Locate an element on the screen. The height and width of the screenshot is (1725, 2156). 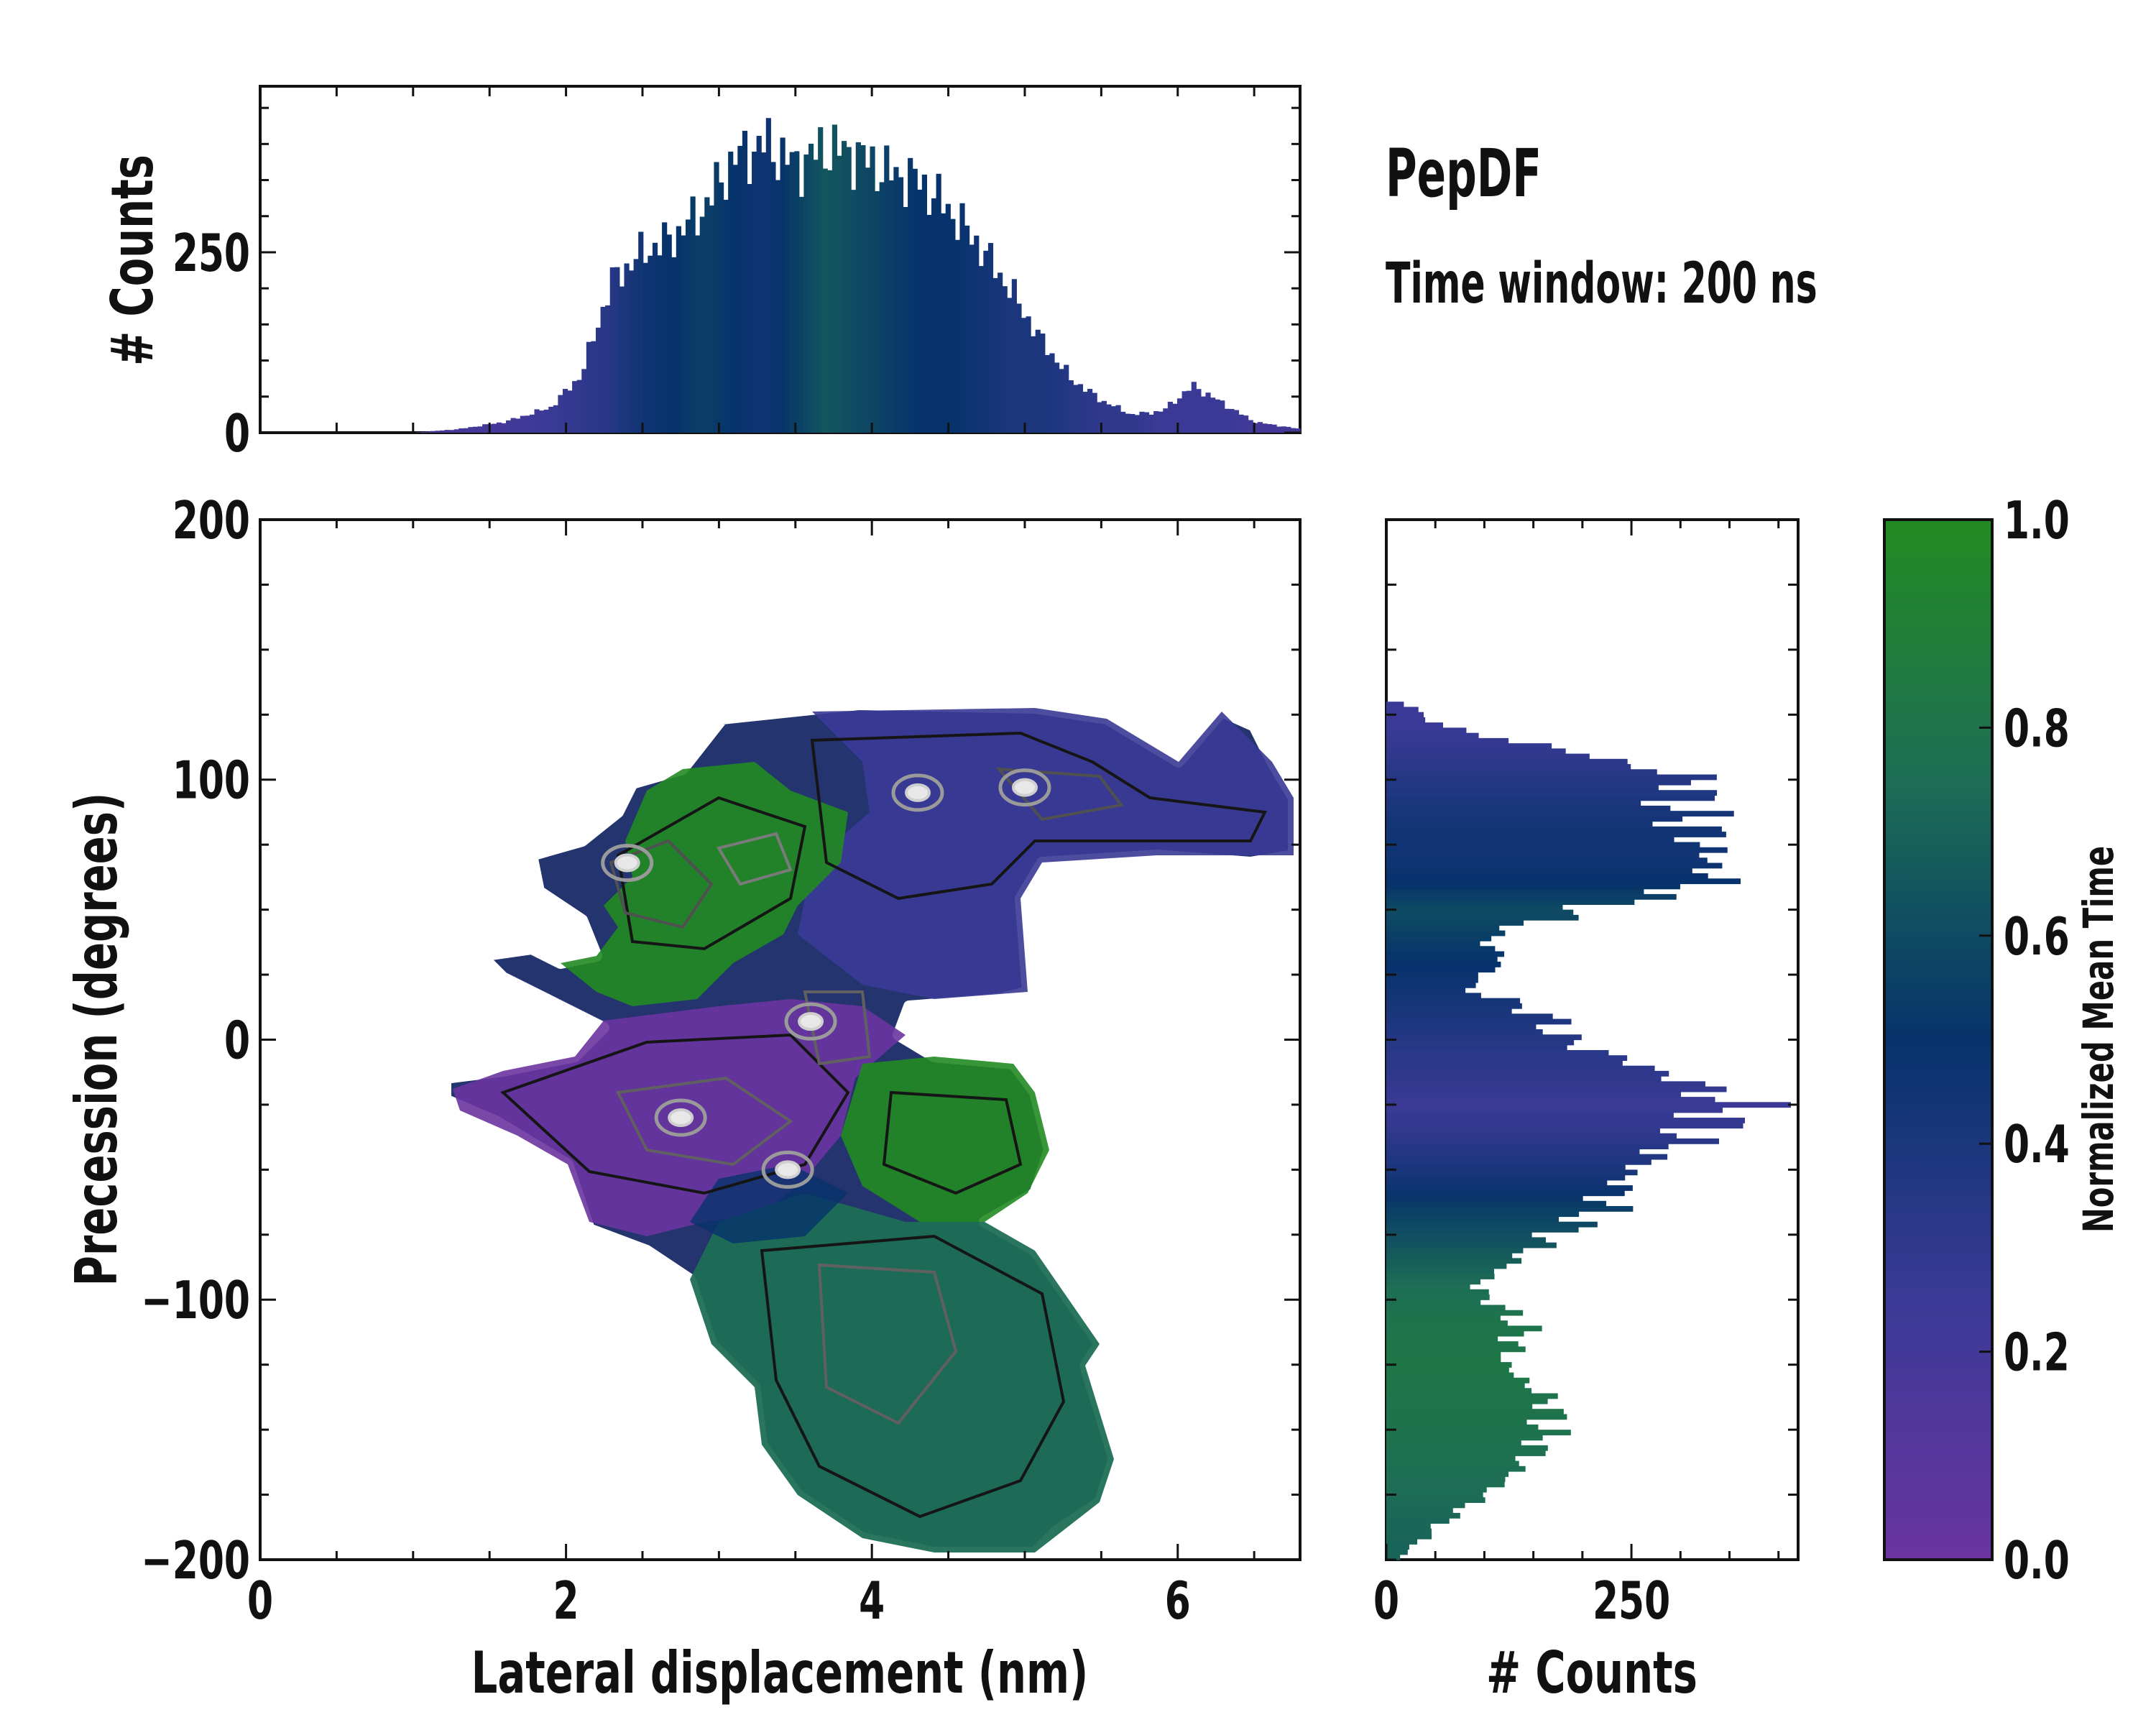
main-xtick-label: 0 is located at coordinates (260, 1600).